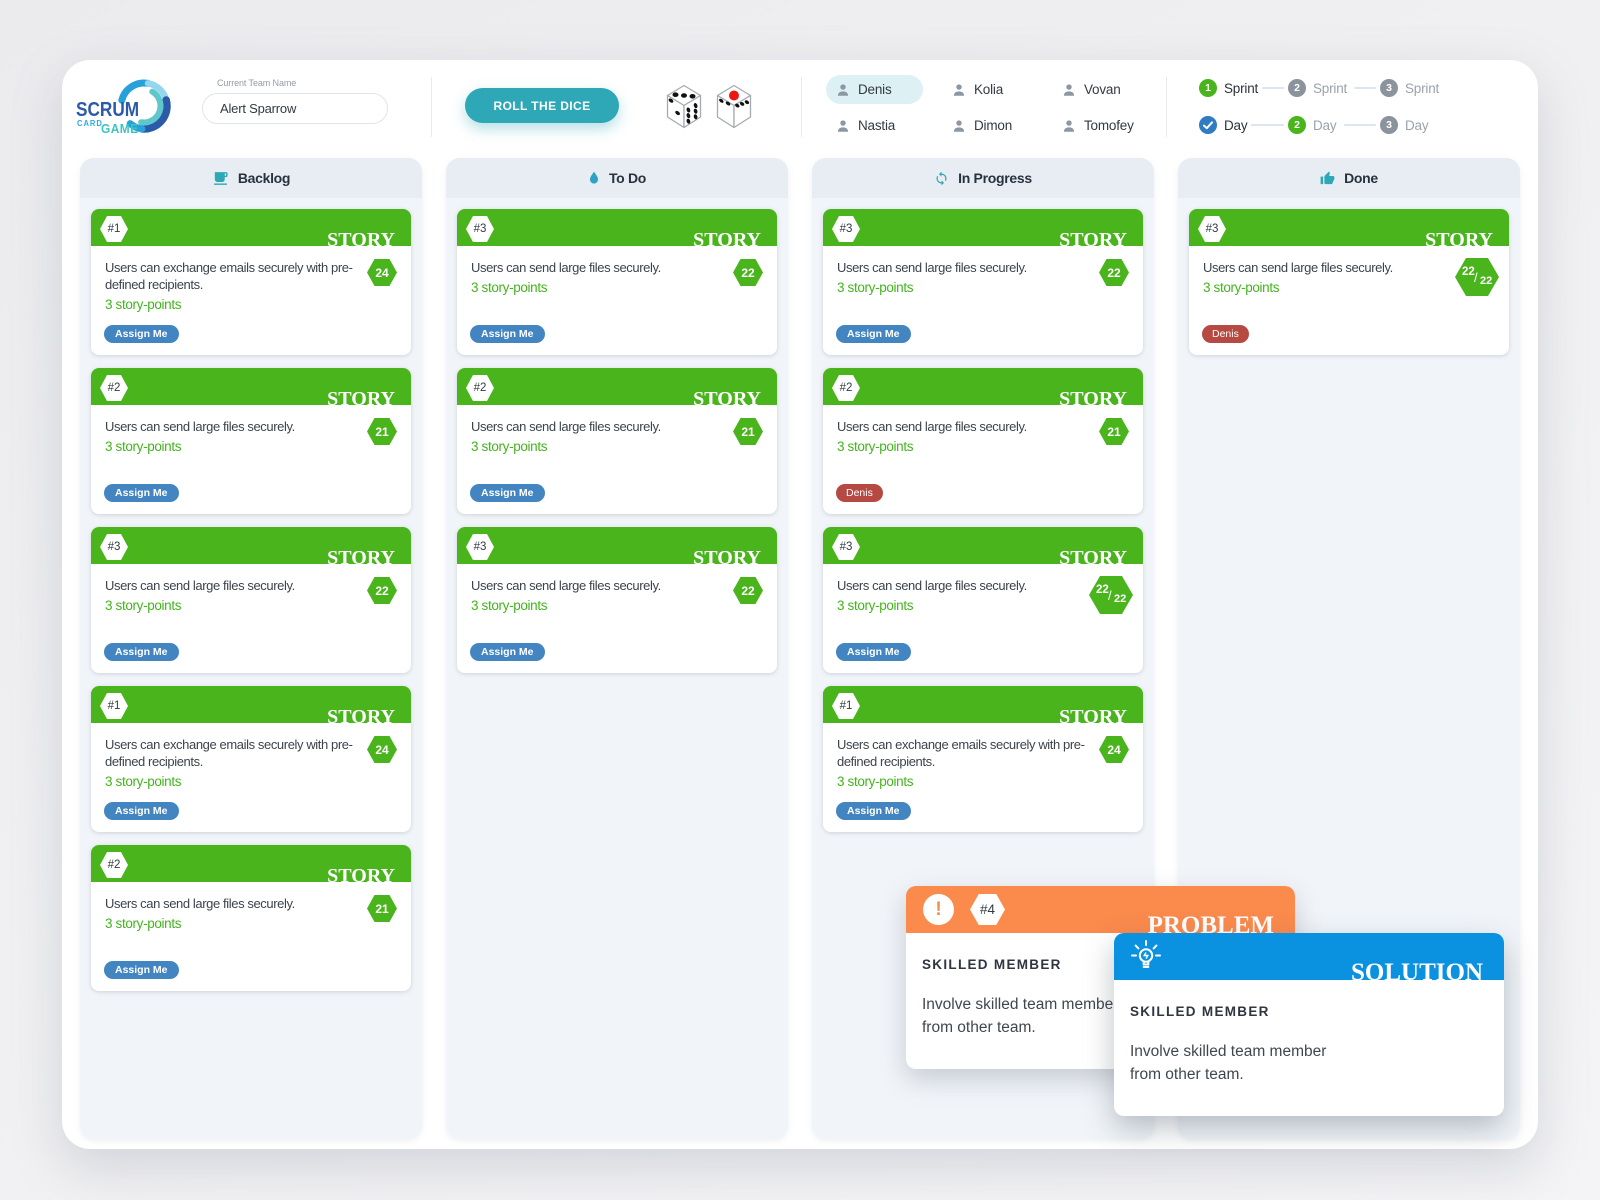  Describe the element at coordinates (846, 229) in the screenshot. I see `story-card-number: #3` at that location.